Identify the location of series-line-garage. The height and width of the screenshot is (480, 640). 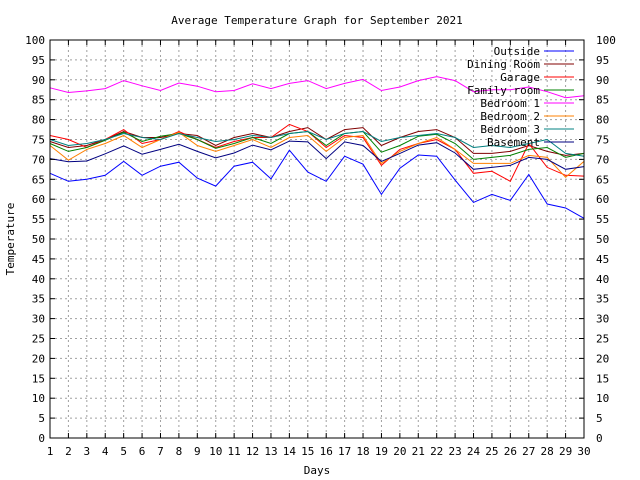
(317, 152).